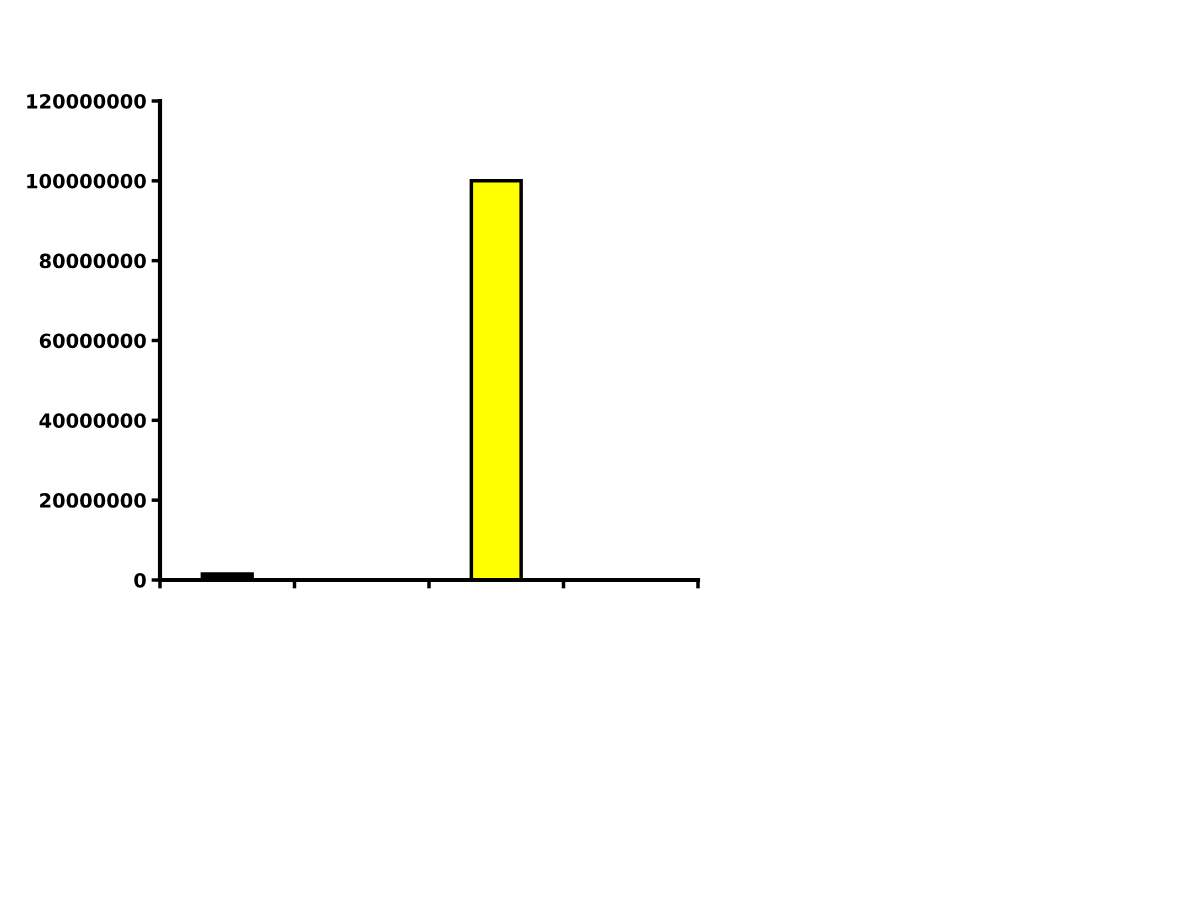 This screenshot has height=899, width=1184. I want to click on y-tick-label: 120000000, so click(86, 101).